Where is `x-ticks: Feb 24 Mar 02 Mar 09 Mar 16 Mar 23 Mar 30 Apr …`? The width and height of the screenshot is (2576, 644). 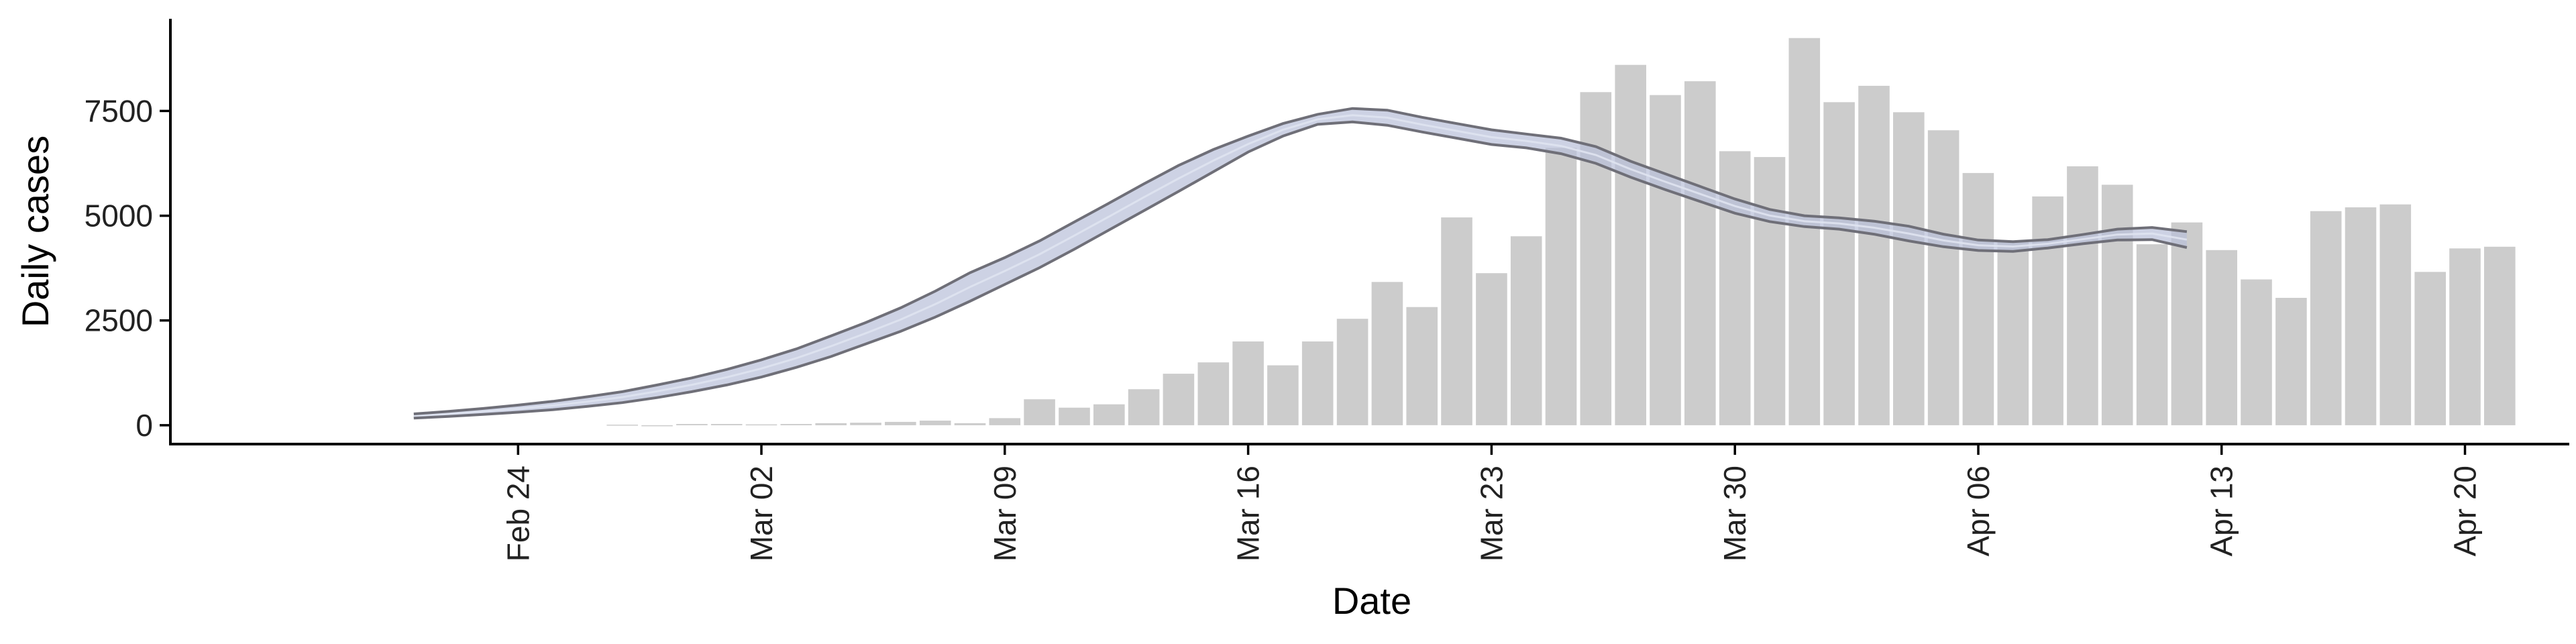
x-ticks: Feb 24 Mar 02 Mar 09 Mar 16 Mar 23 Mar 30 Apr … is located at coordinates (1491, 502).